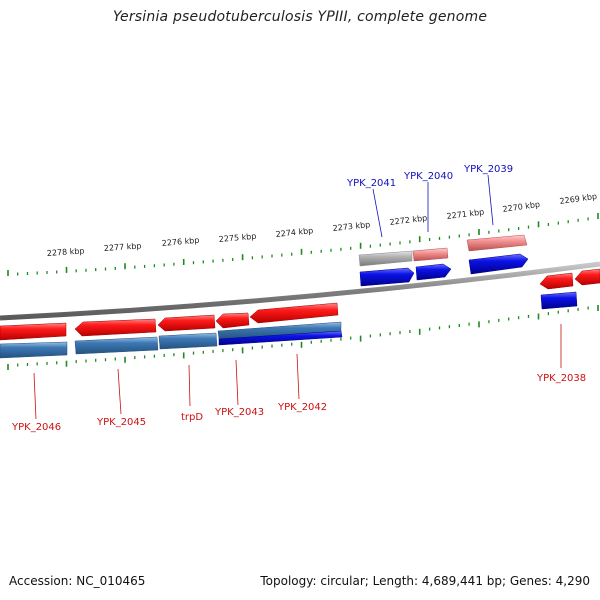 Image resolution: width=600 pixels, height=600 pixels. I want to click on leader-ypk2042, so click(298, 376).